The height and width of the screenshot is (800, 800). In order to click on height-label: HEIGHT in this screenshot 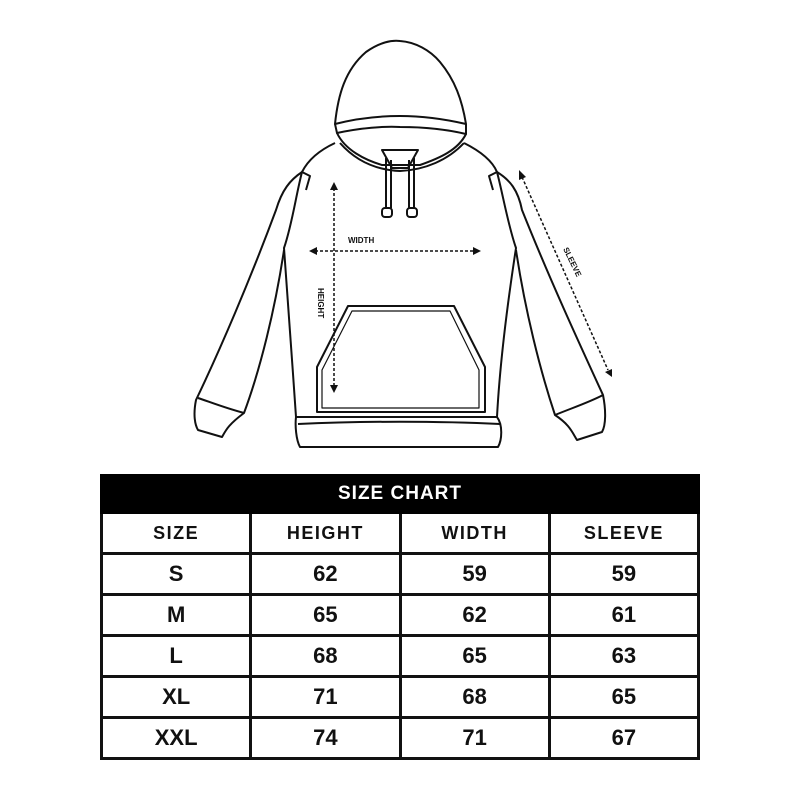, I will do `click(320, 303)`.